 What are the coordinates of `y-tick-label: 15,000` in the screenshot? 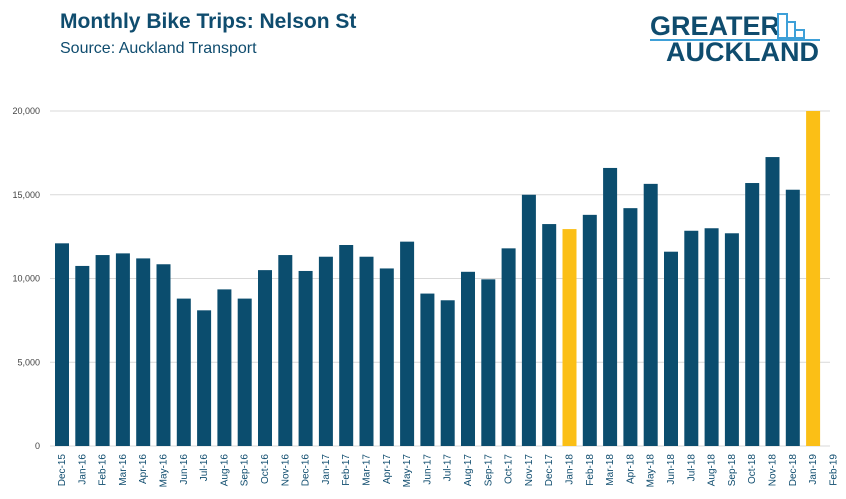 It's located at (26, 195).